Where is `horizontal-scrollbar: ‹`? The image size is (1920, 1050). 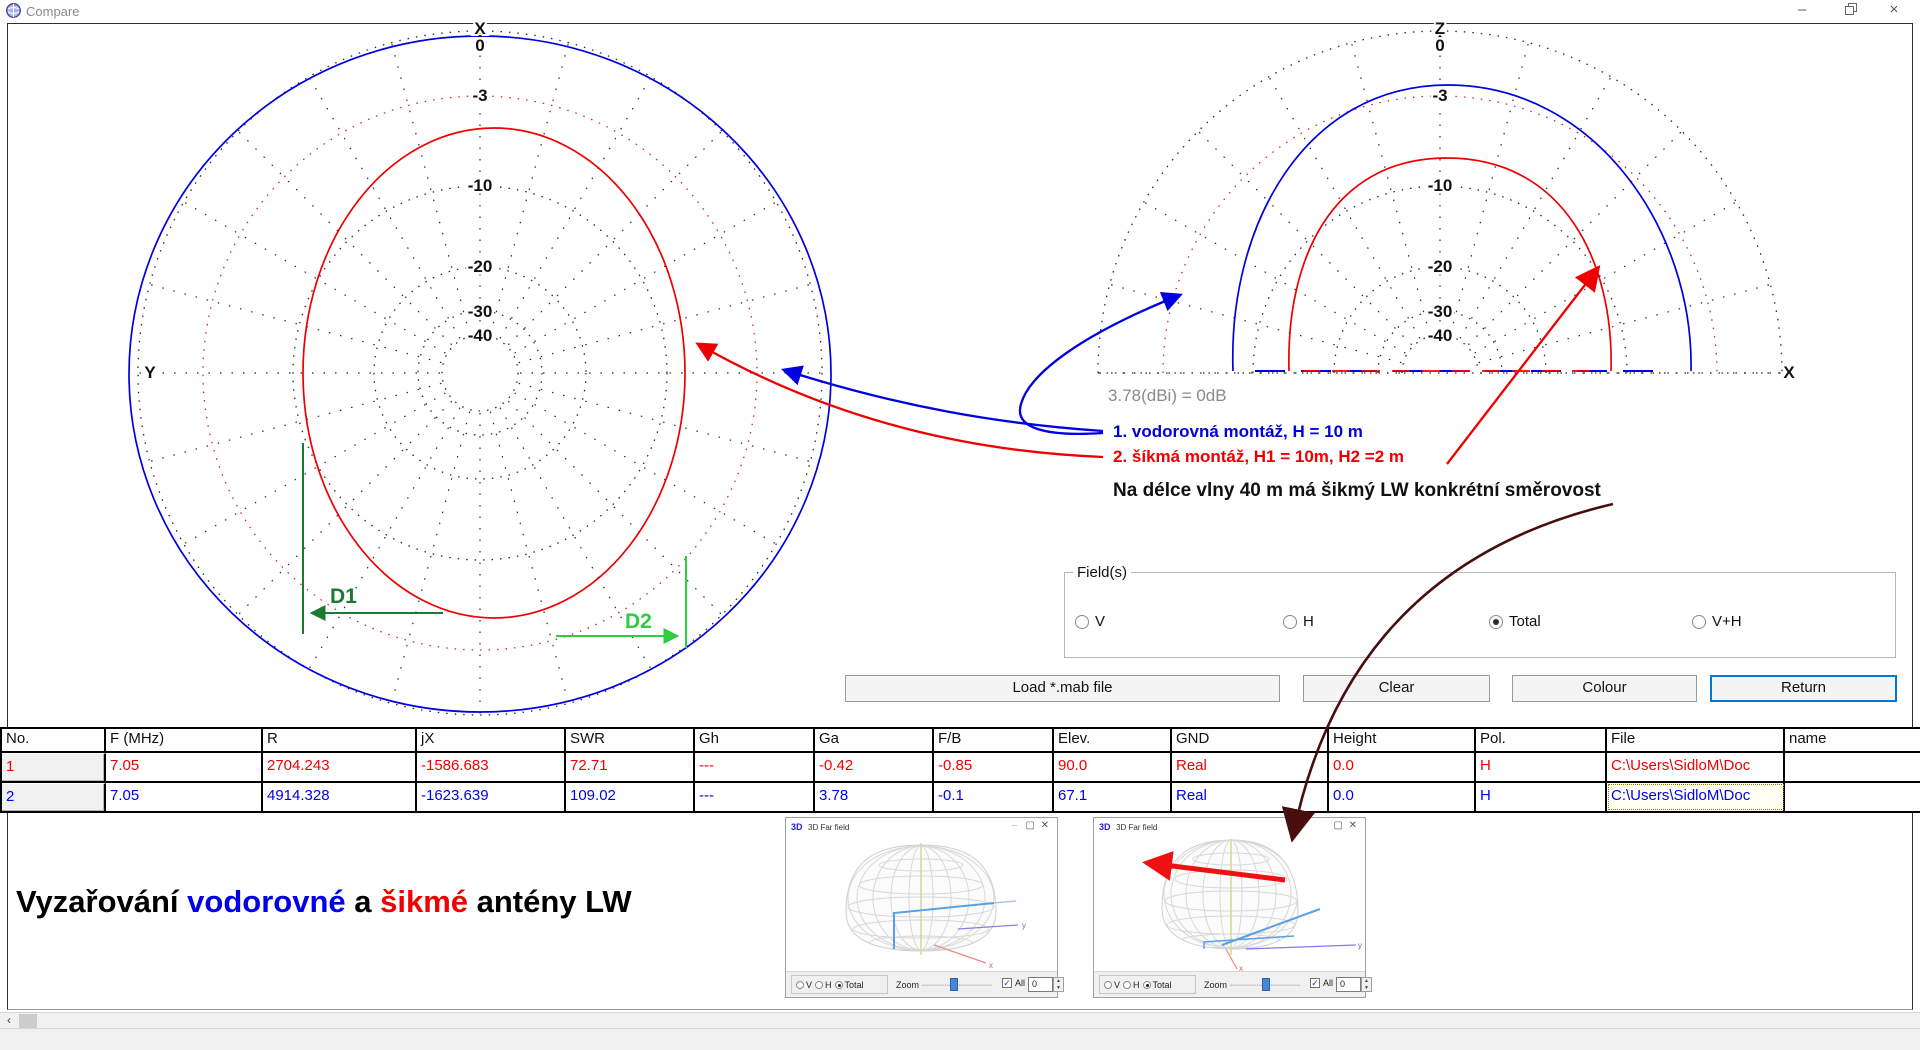
horizontal-scrollbar: ‹ is located at coordinates (960, 1020).